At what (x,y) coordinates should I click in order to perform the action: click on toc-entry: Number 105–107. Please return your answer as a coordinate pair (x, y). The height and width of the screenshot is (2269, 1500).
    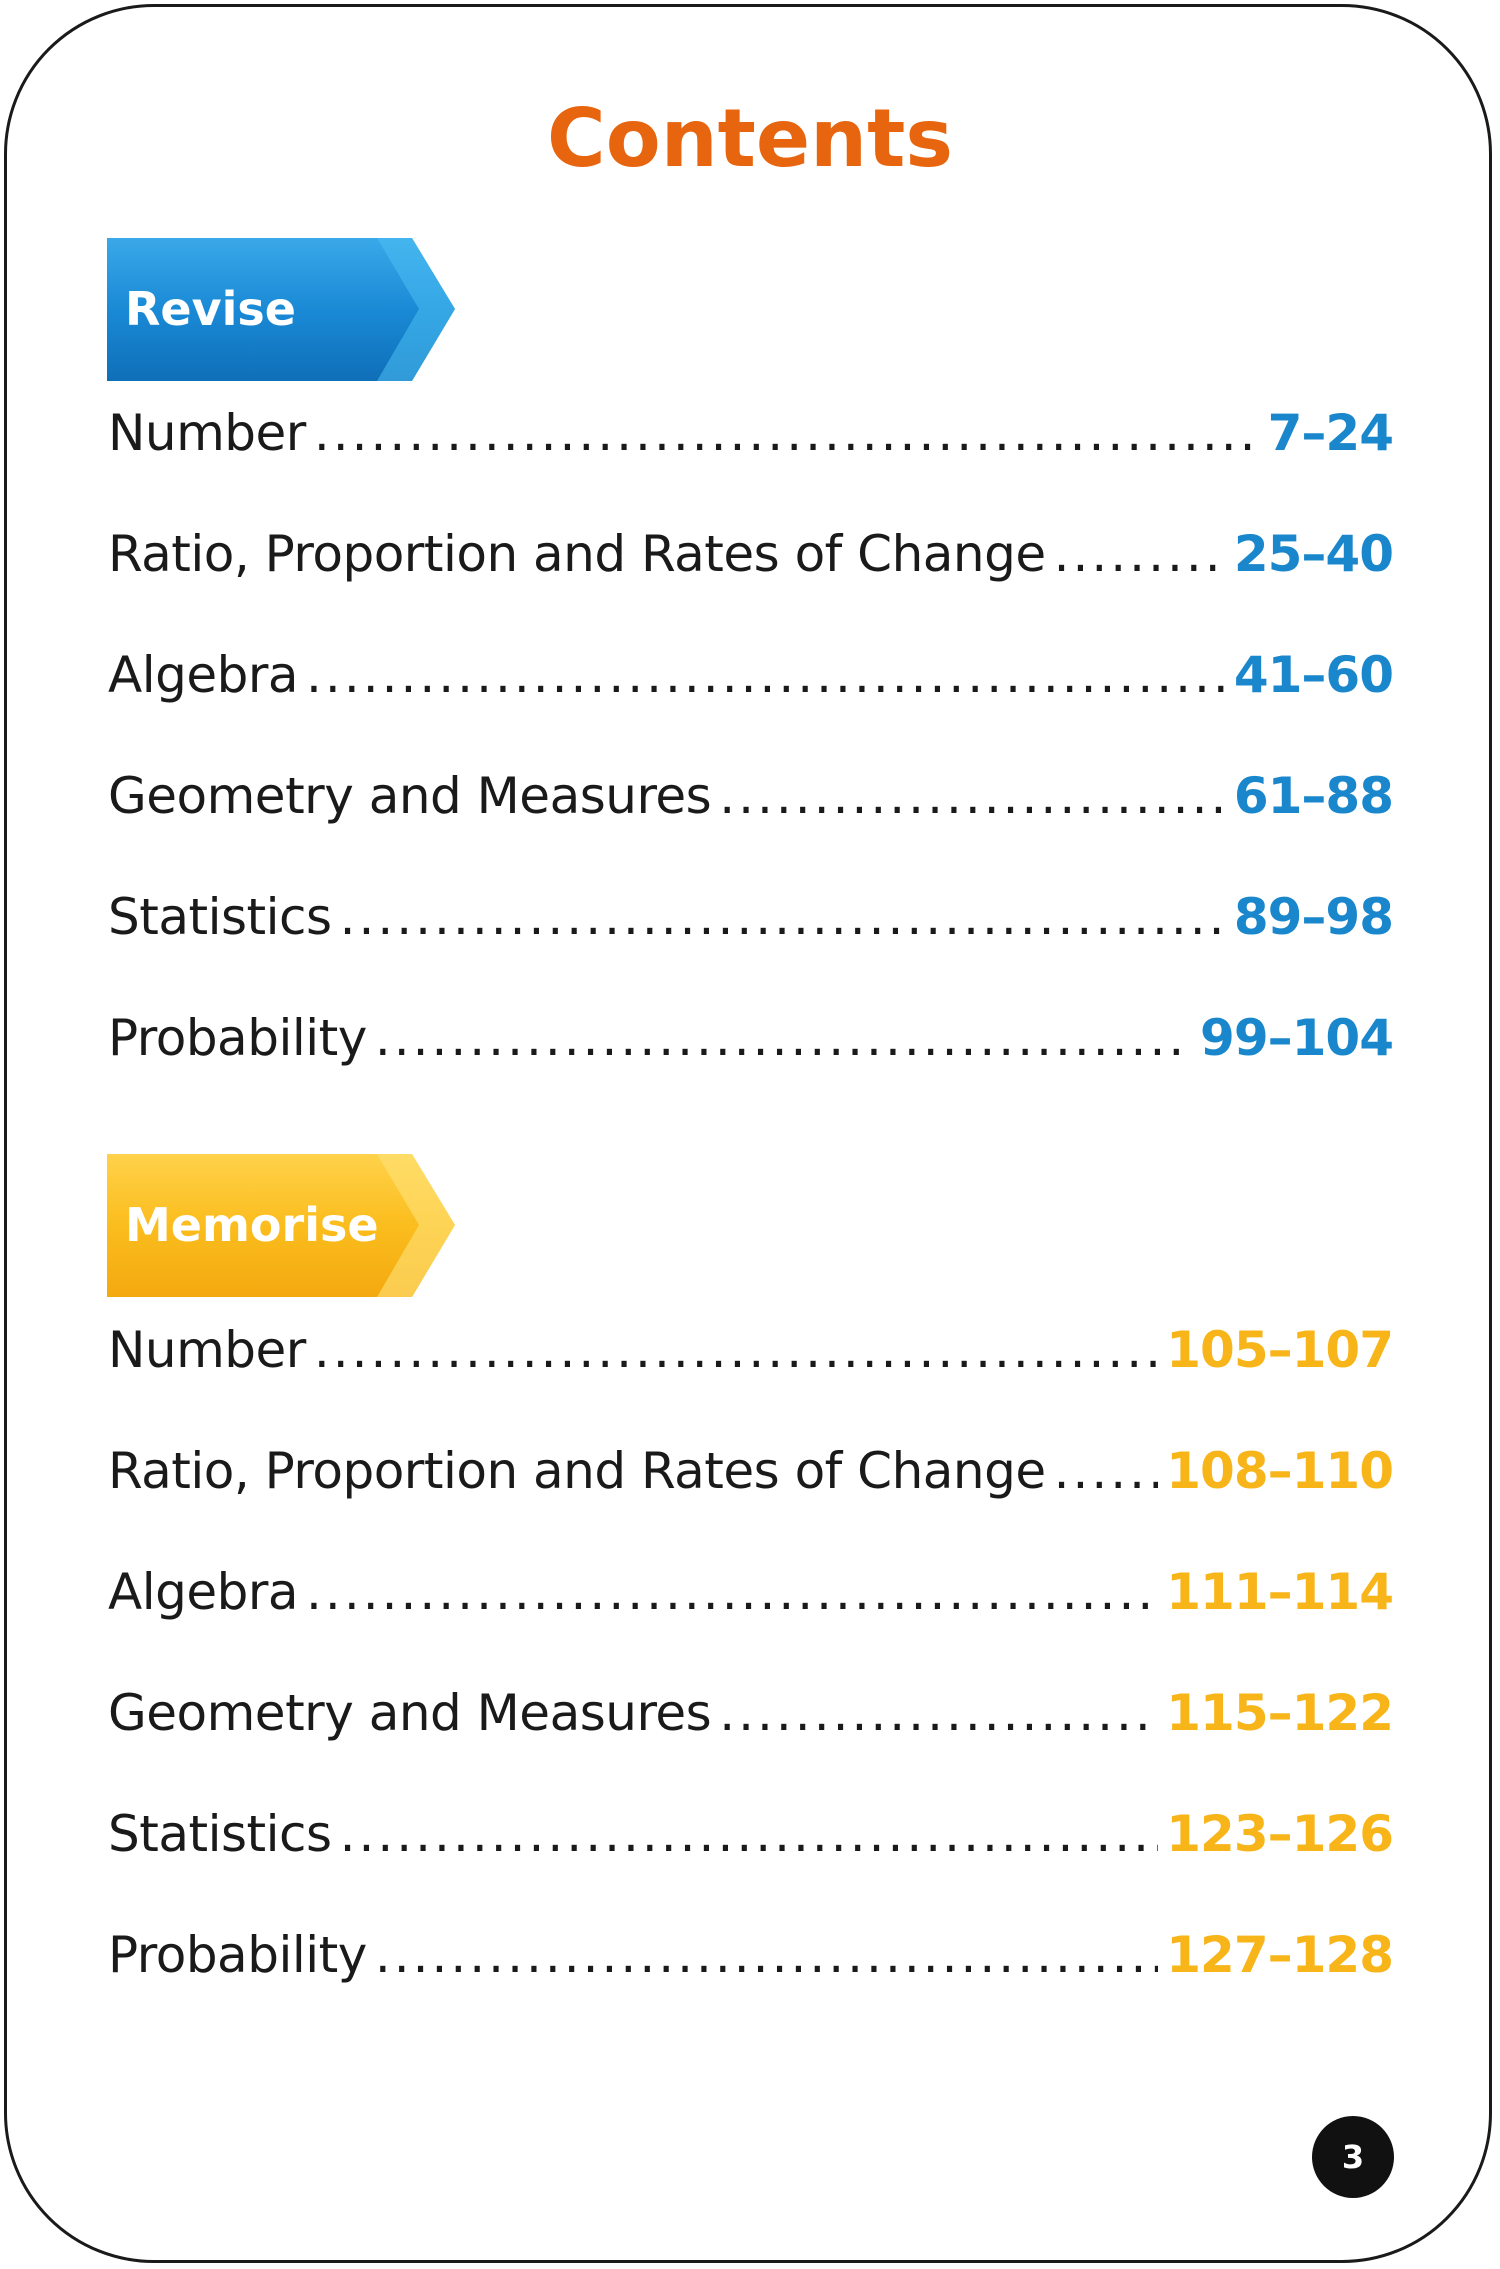
    Looking at the image, I should click on (750, 1361).